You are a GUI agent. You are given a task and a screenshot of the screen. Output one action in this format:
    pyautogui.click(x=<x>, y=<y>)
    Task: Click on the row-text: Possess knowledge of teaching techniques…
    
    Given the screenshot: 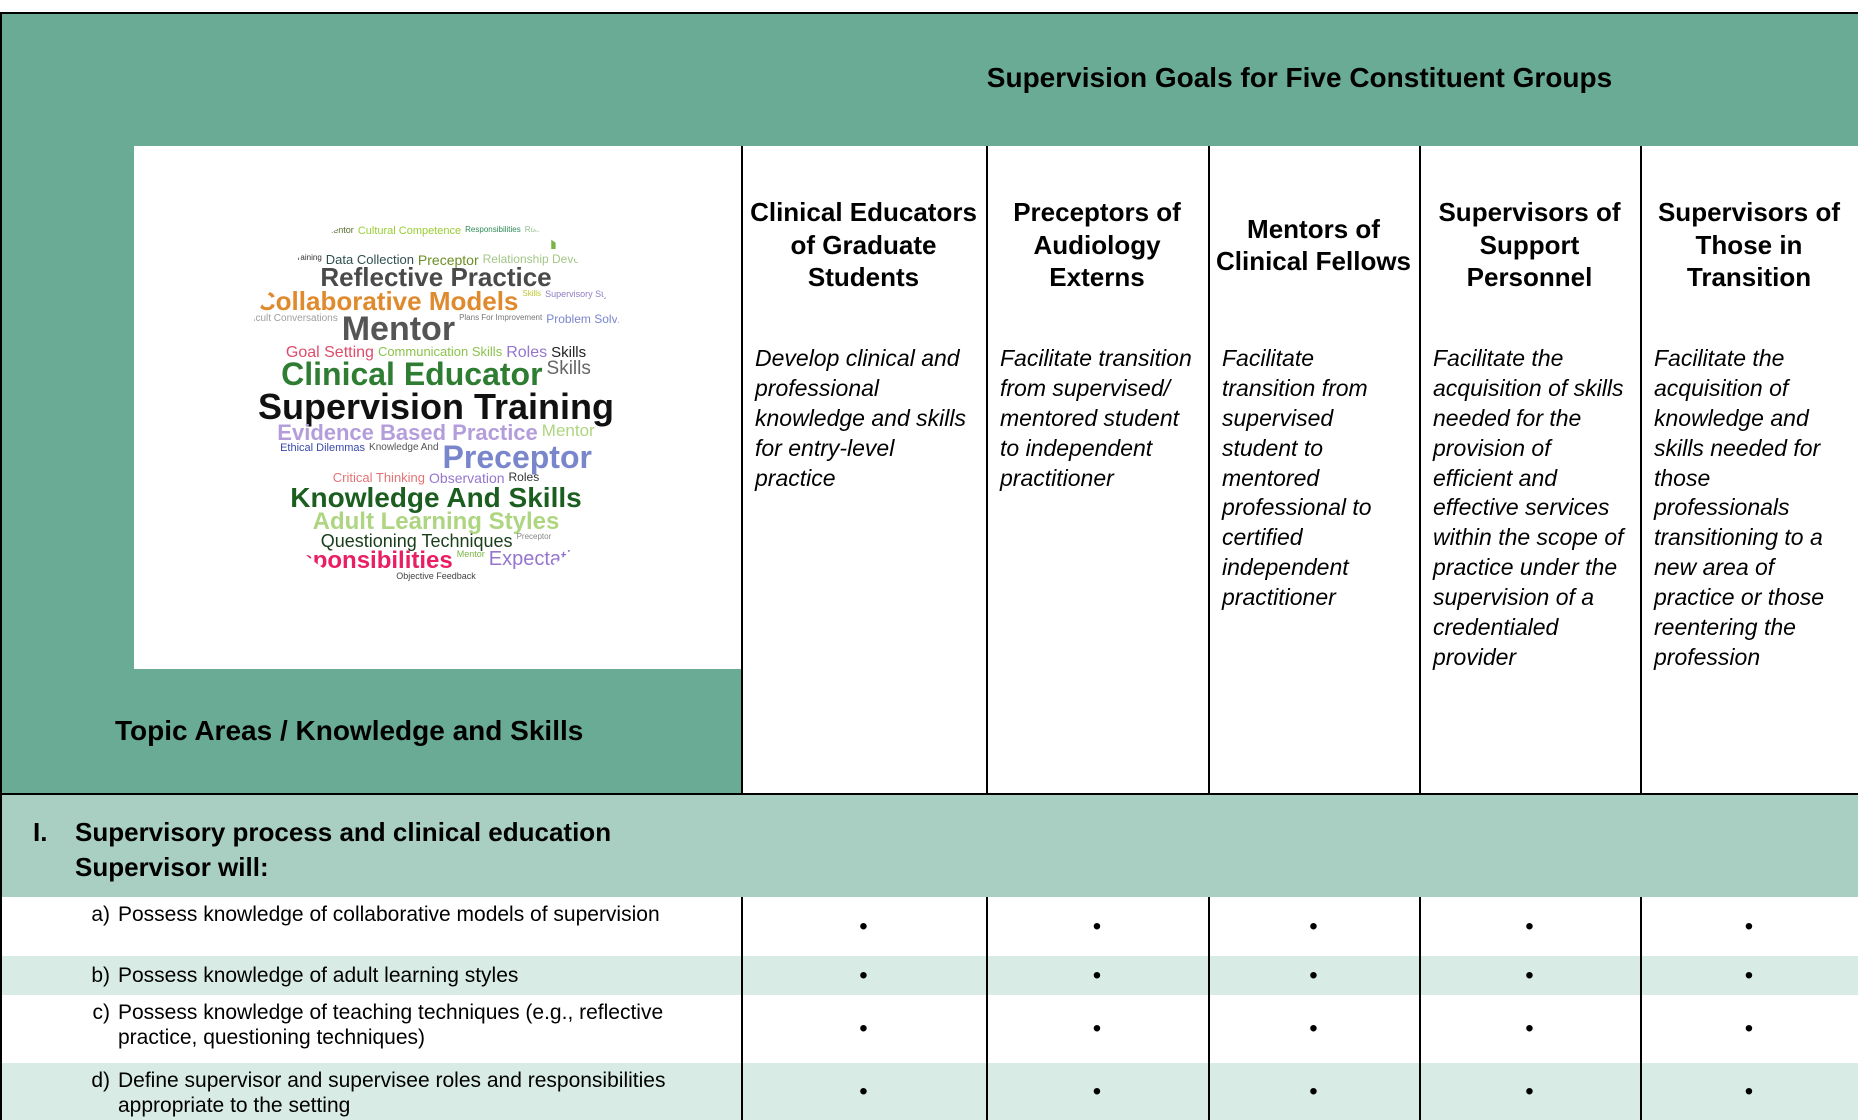 What is the action you would take?
    pyautogui.click(x=391, y=1025)
    